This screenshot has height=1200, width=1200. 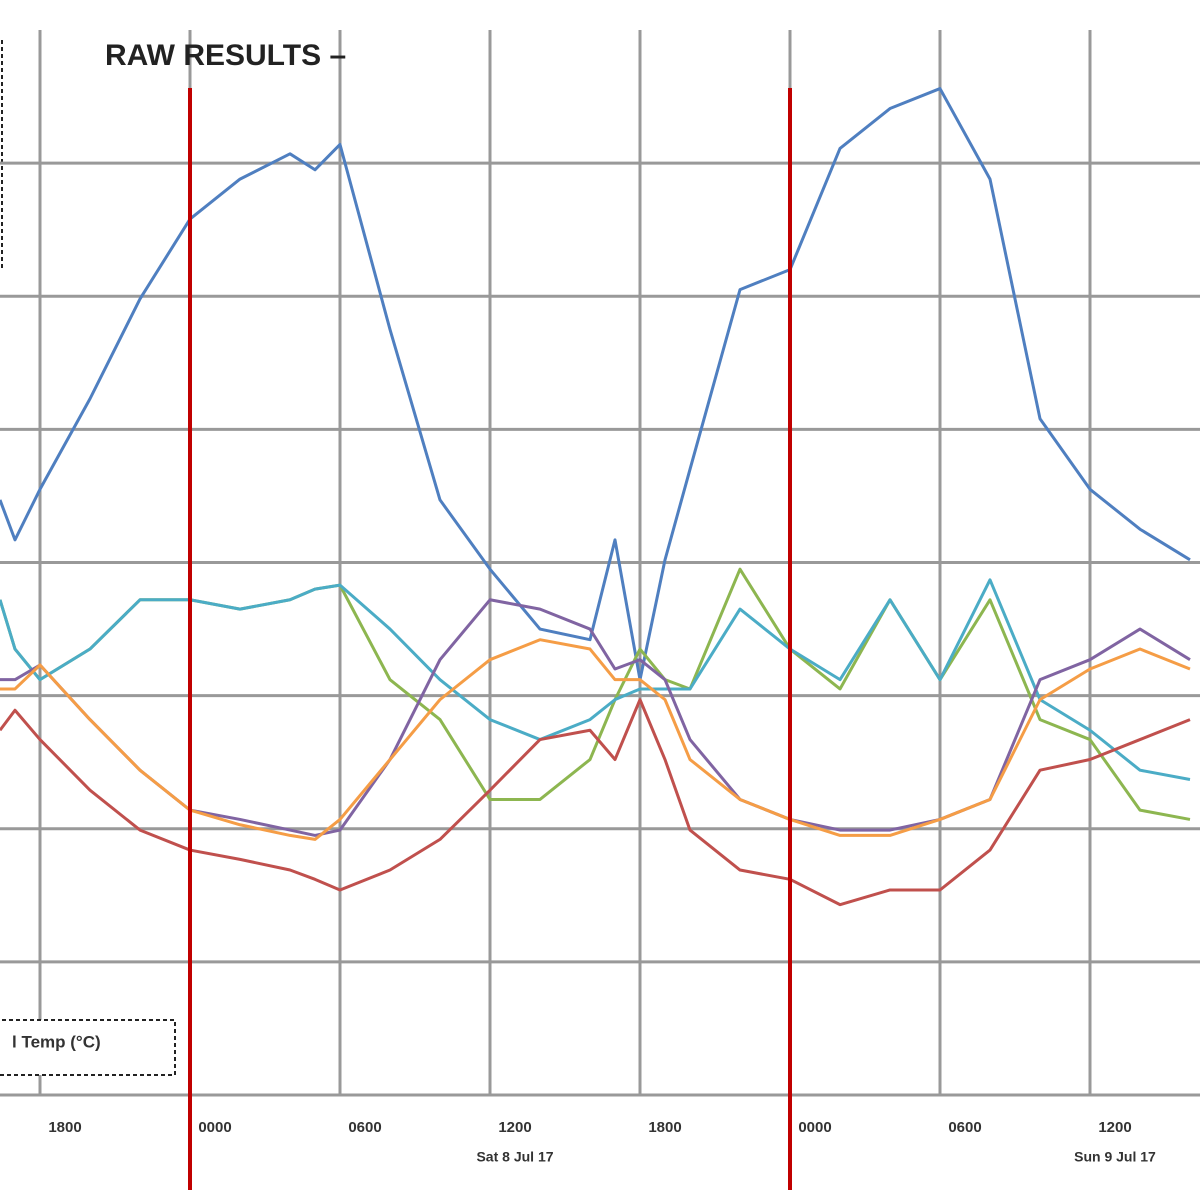 I want to click on date-label: Sat 8 Jul 17, so click(x=514, y=1157).